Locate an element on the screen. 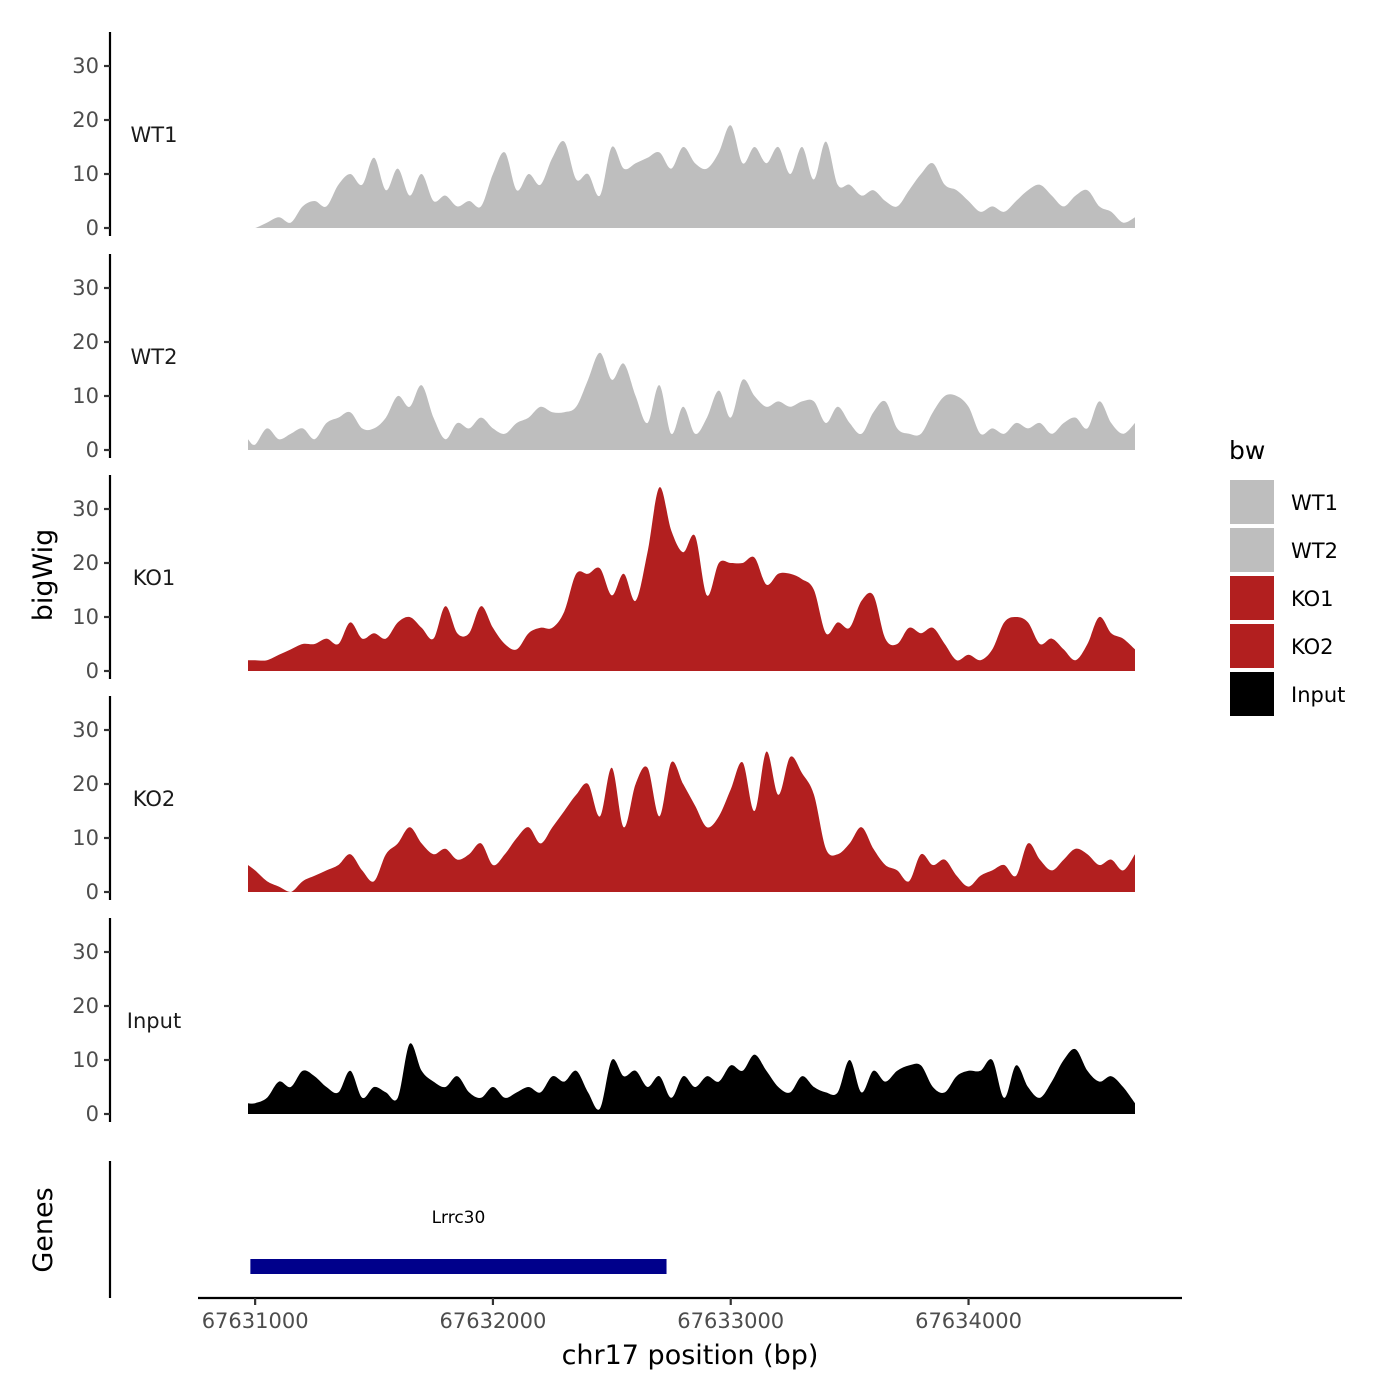  track-label-wt2: WT2 is located at coordinates (154, 357).